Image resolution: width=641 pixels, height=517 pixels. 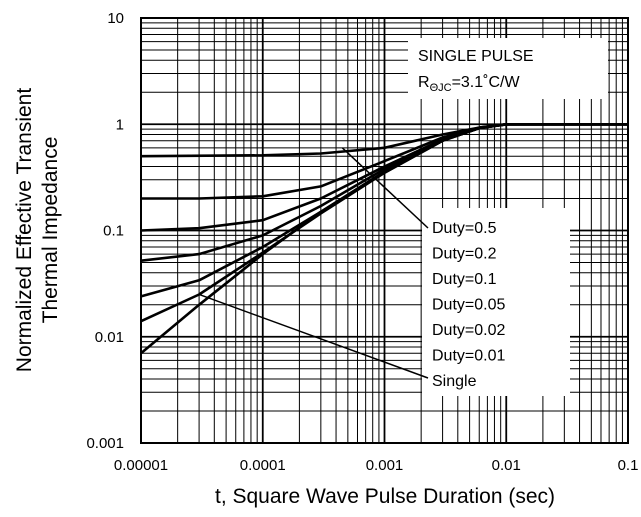 What do you see at coordinates (115, 18) in the screenshot?
I see `y-tick-label: 10` at bounding box center [115, 18].